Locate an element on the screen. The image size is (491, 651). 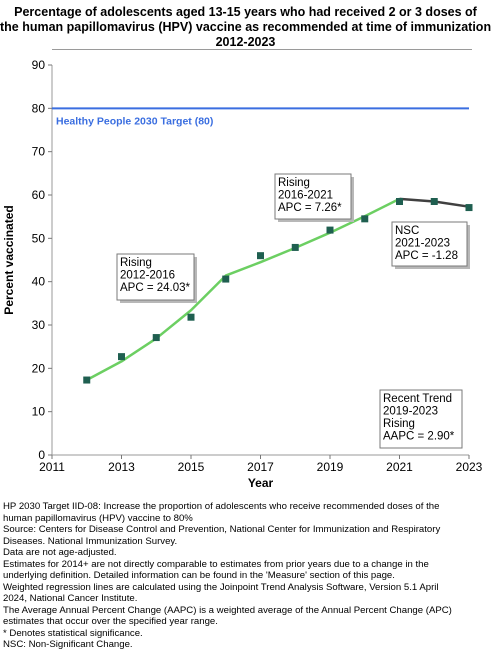
target-label: Healthy People 2030 Target (80) is located at coordinates (134, 121).